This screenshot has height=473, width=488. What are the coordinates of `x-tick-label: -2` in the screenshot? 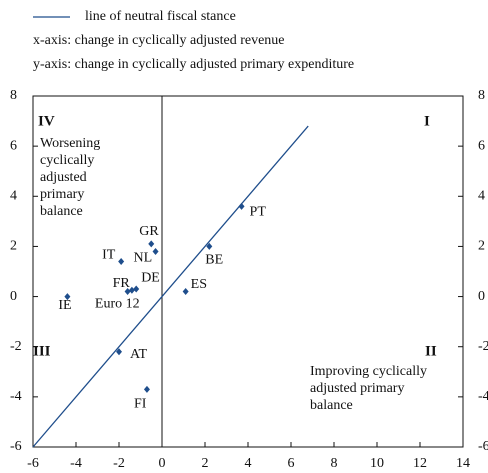 It's located at (119, 463).